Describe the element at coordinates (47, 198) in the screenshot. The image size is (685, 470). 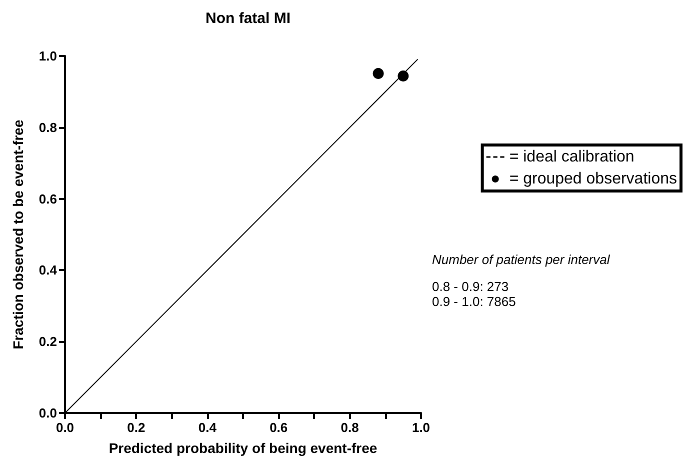
I see `y-tick-label: 0.6` at that location.